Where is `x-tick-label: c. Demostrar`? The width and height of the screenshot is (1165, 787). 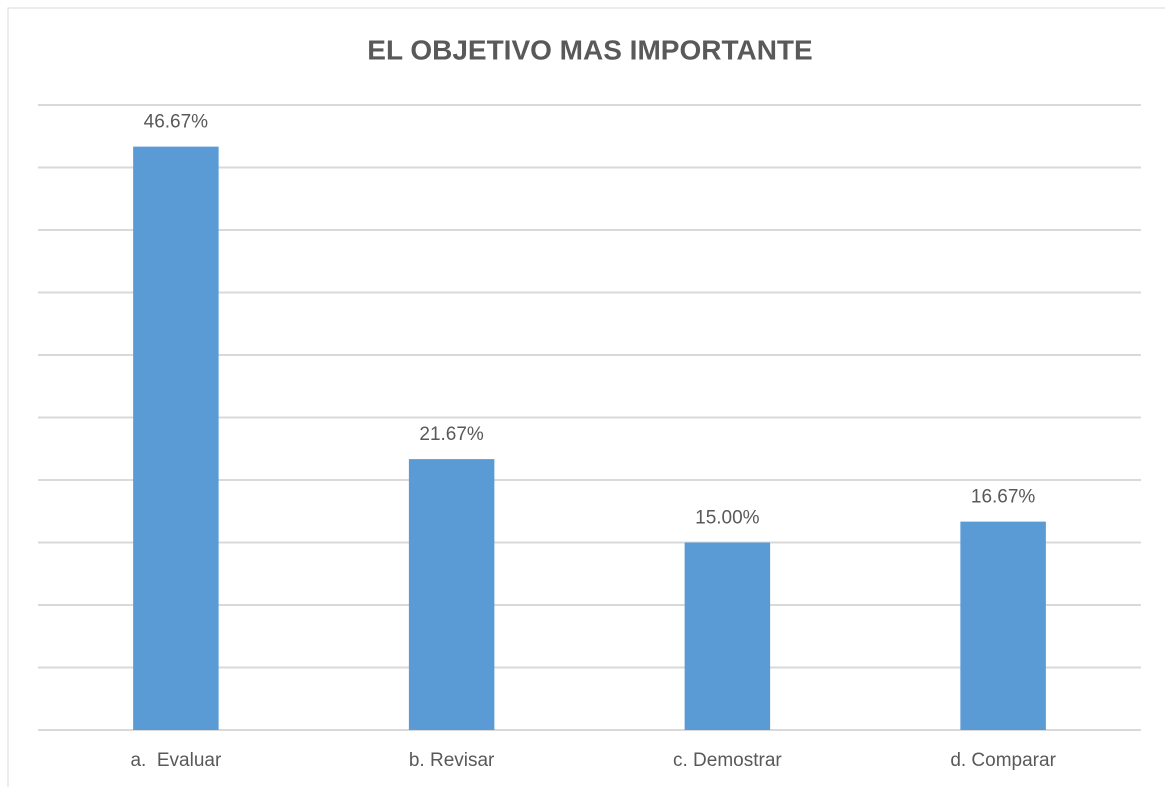 x-tick-label: c. Demostrar is located at coordinates (727, 760).